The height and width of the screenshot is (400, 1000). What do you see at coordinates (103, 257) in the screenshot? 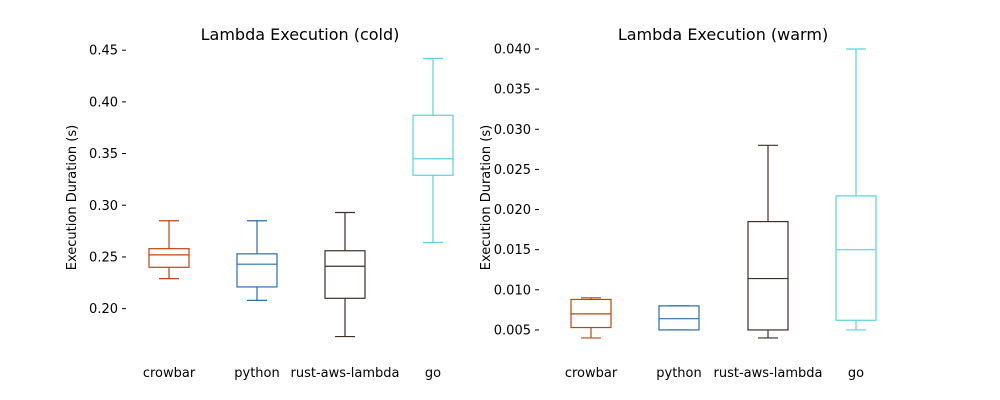
I see `y-tick-label: 0.25` at bounding box center [103, 257].